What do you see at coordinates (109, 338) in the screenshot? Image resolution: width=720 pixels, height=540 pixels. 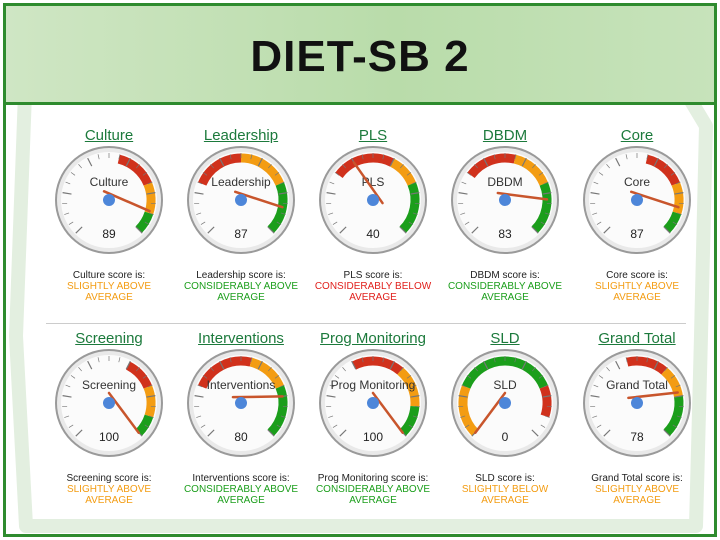 I see `gauge-title-link: Screening` at bounding box center [109, 338].